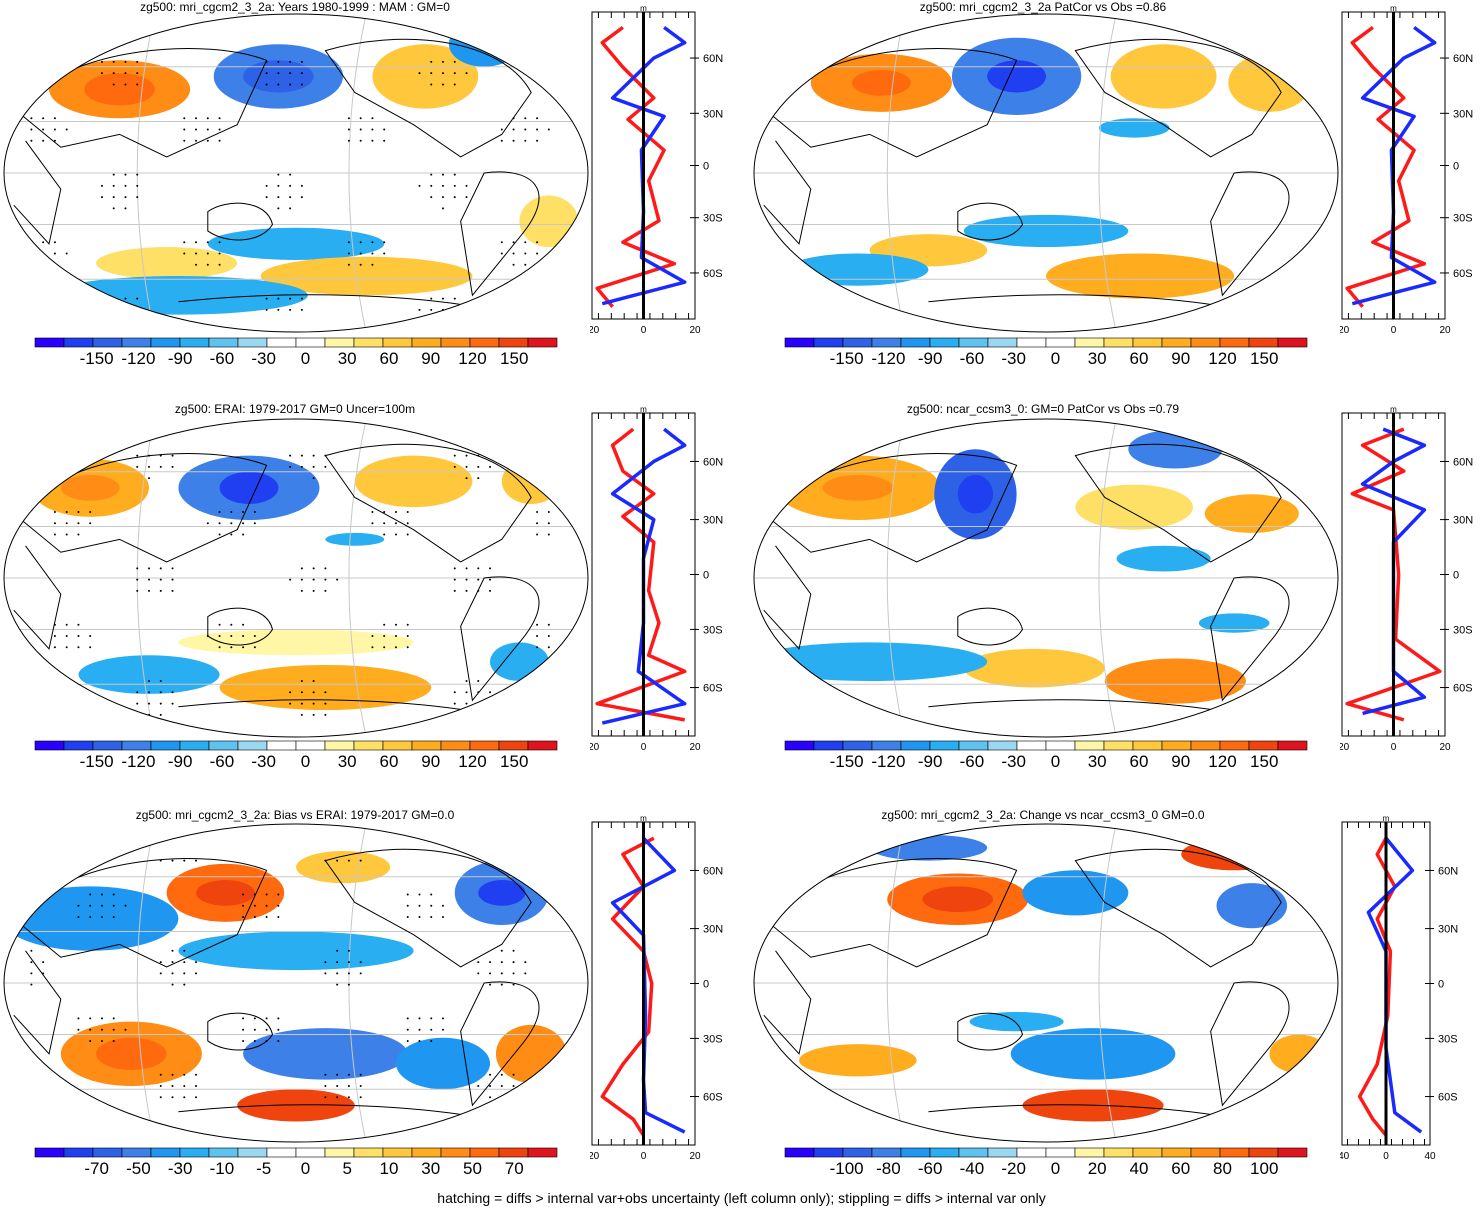  What do you see at coordinates (972, 1168) in the screenshot?
I see `colorbar-tick-label: -40` at bounding box center [972, 1168].